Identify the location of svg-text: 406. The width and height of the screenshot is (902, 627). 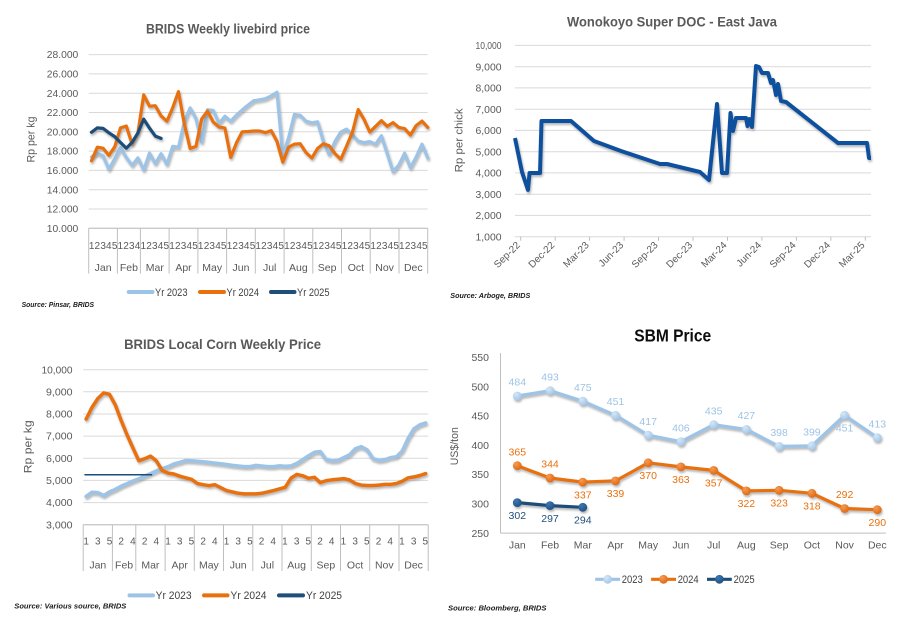
(681, 428).